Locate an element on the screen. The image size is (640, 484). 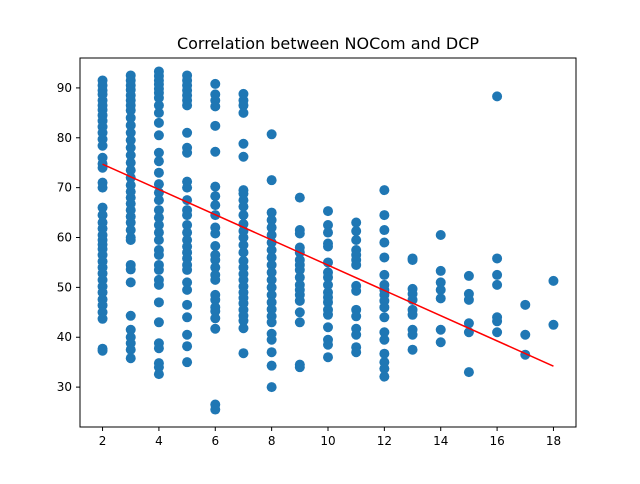
y-tick-label: 30 is located at coordinates (64, 387).